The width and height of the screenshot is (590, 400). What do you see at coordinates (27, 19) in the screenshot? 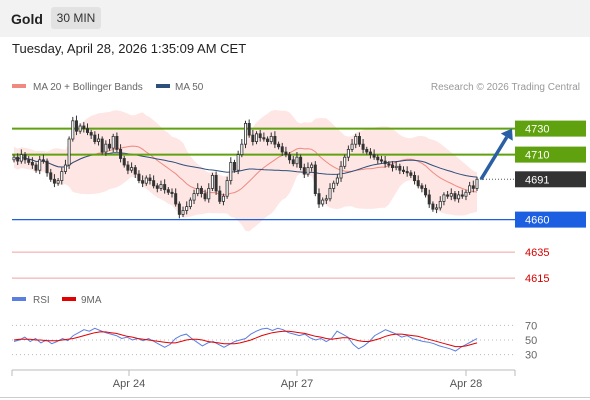
I see `instrument-title: Gold` at bounding box center [27, 19].